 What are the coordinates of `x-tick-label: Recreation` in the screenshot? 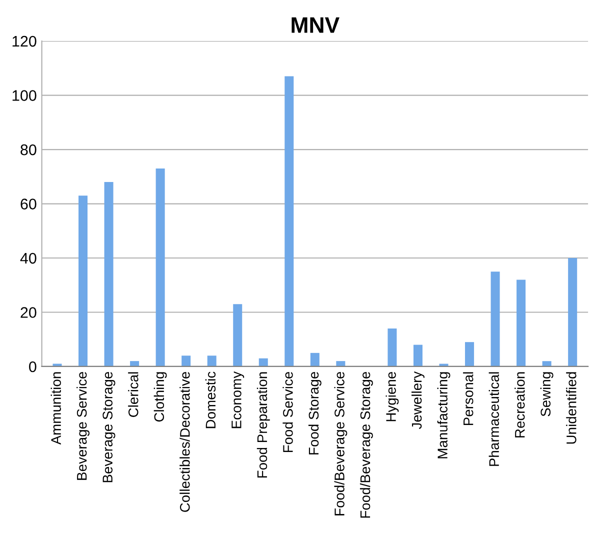 It's located at (519, 405).